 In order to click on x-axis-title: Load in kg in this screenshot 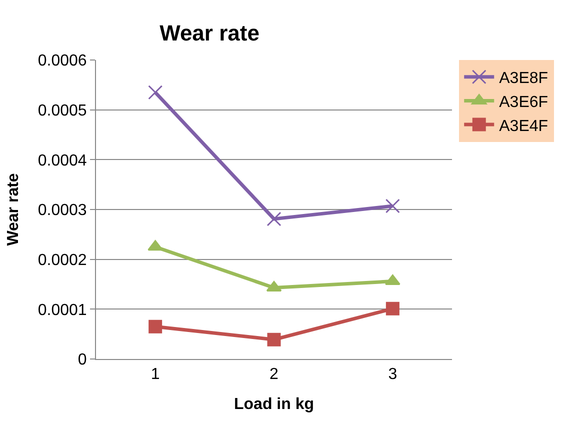, I will do `click(274, 404)`.